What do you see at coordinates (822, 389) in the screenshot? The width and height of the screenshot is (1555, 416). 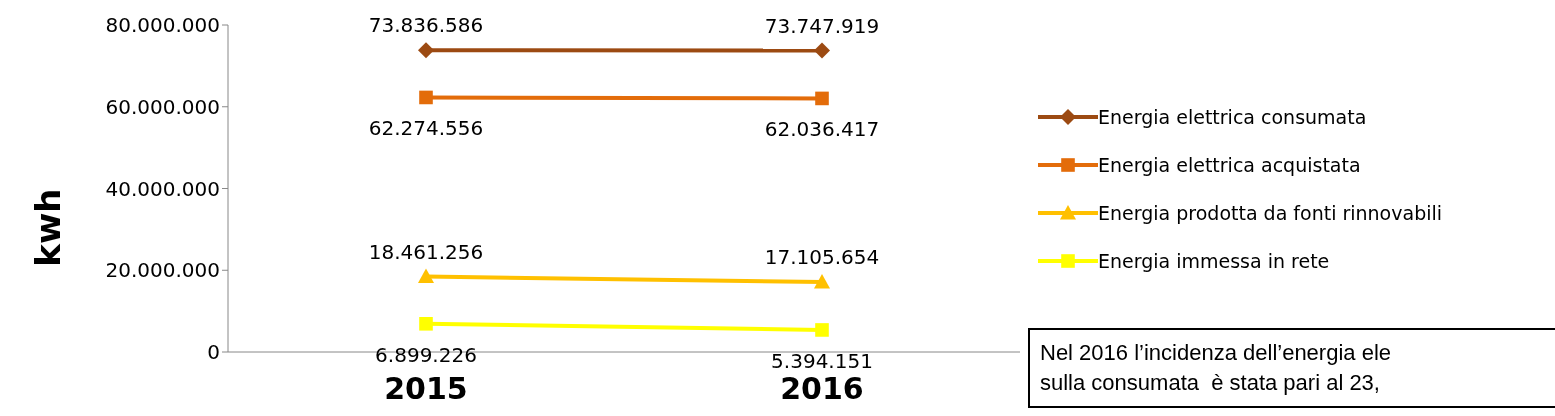 I see `x-tick-label: 2016` at bounding box center [822, 389].